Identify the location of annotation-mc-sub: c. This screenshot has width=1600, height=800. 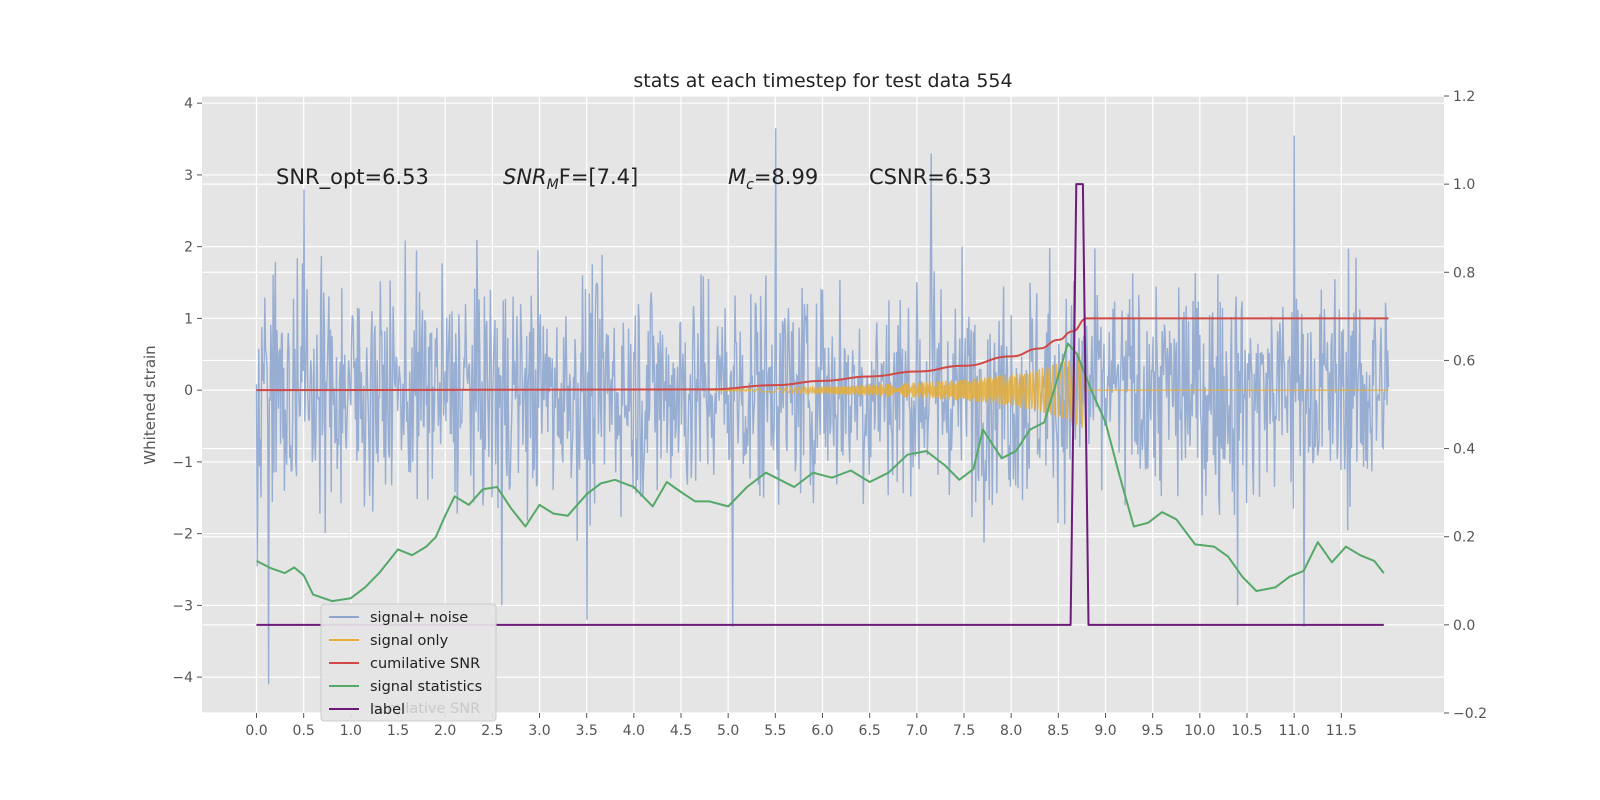
(750, 185).